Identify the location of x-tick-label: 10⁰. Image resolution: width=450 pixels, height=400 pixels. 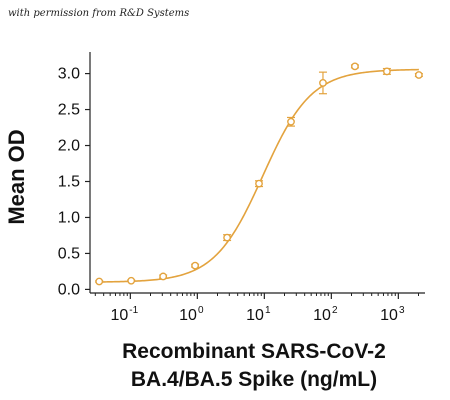
(191, 314).